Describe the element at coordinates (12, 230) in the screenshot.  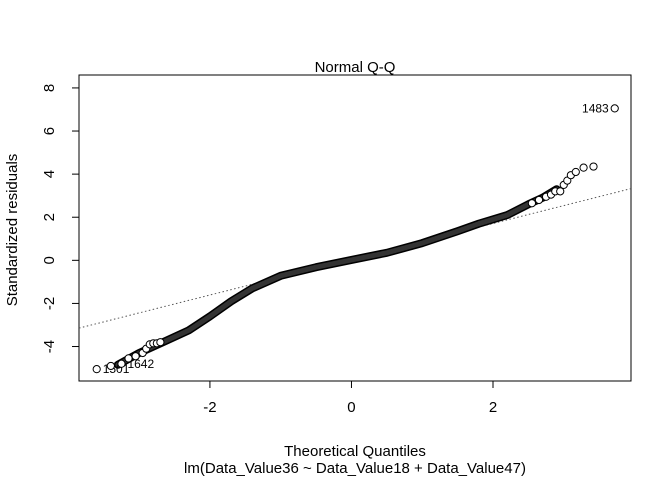
I see `y-axis-label: Standardized residuals` at that location.